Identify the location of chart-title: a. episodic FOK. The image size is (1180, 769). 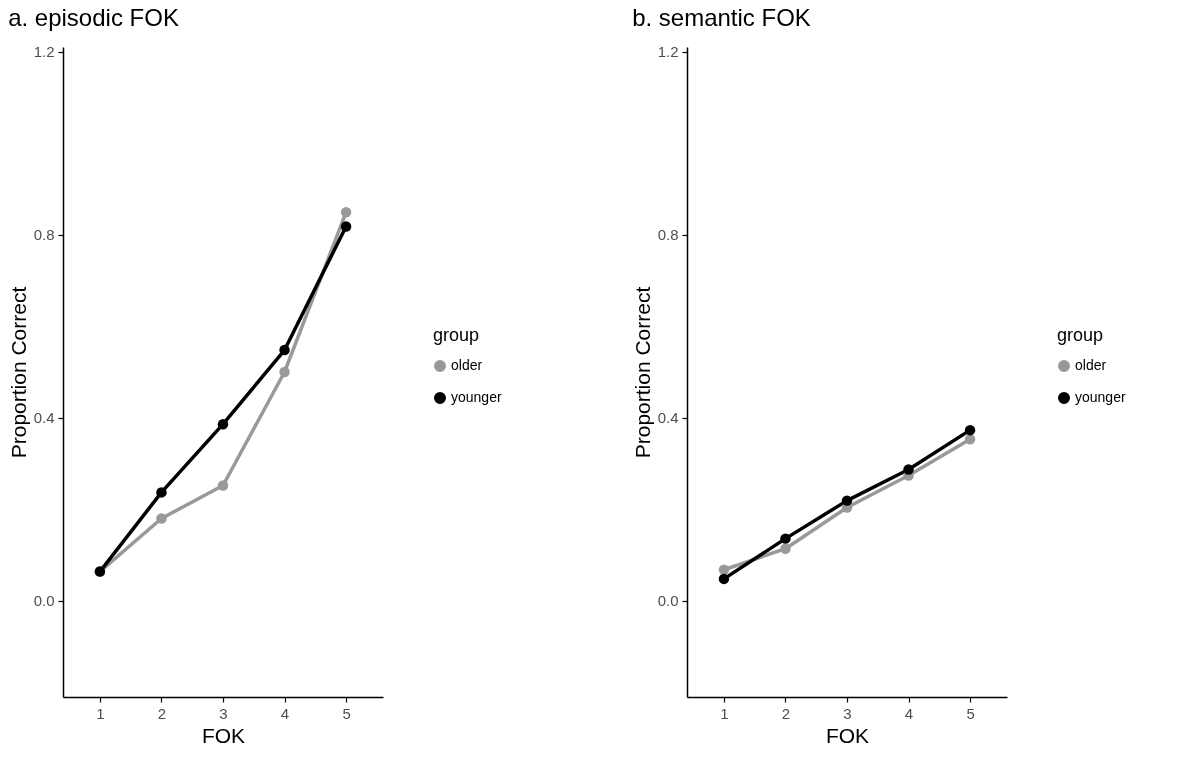
(93, 17).